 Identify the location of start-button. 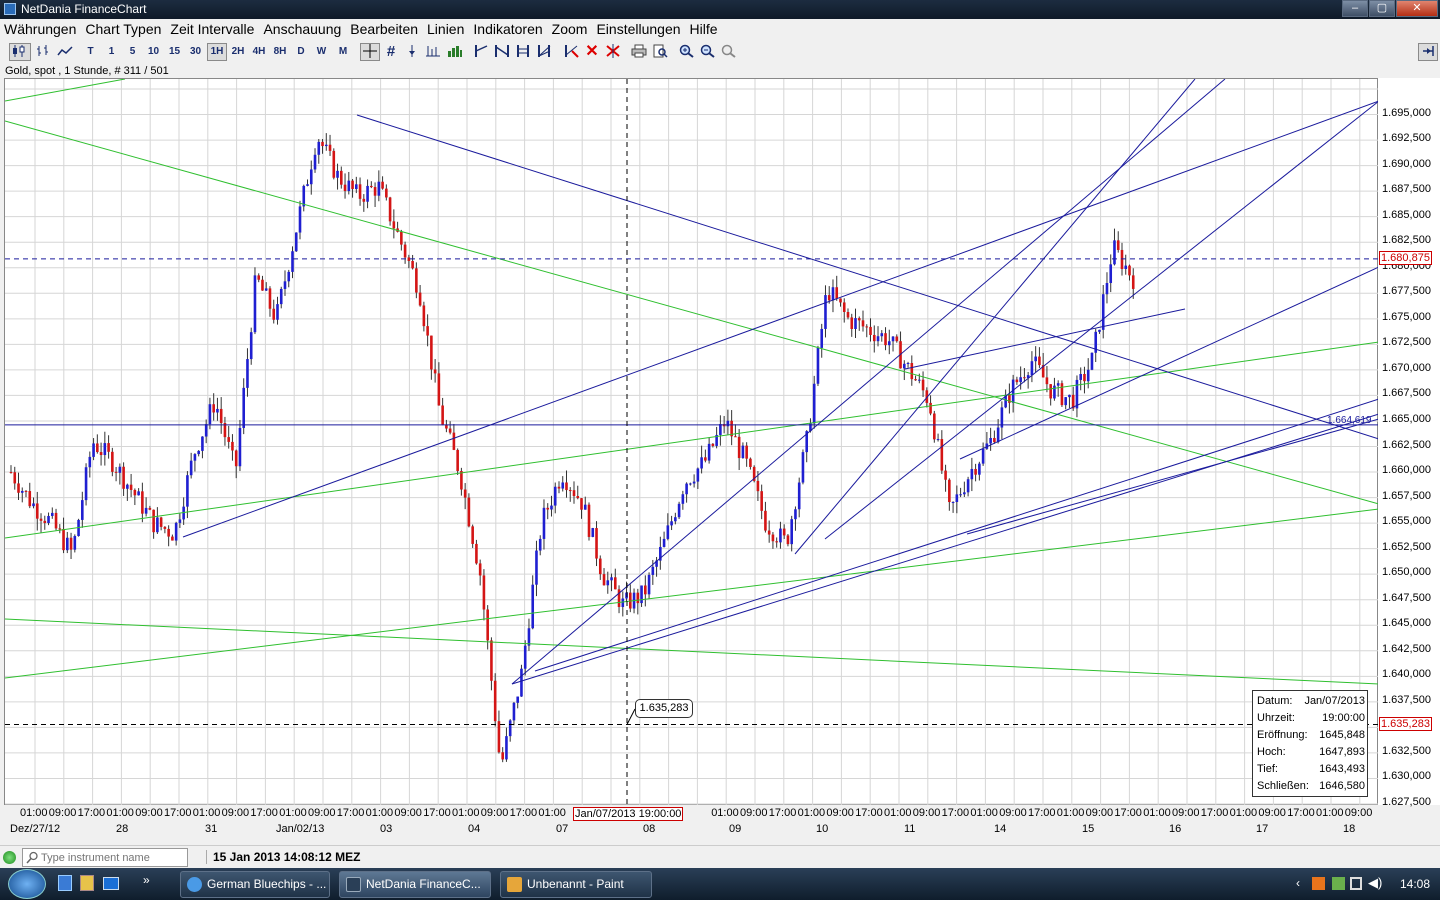
(27, 884).